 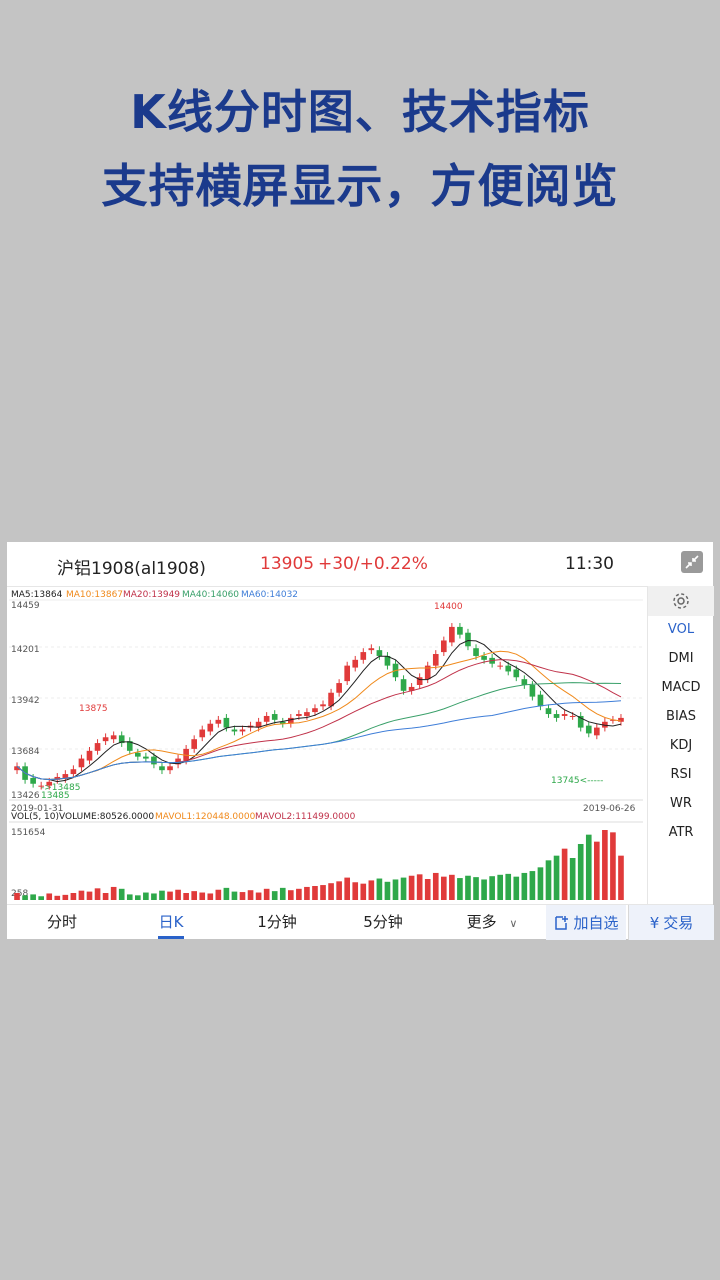 I want to click on indicator-wr: WR, so click(x=681, y=803).